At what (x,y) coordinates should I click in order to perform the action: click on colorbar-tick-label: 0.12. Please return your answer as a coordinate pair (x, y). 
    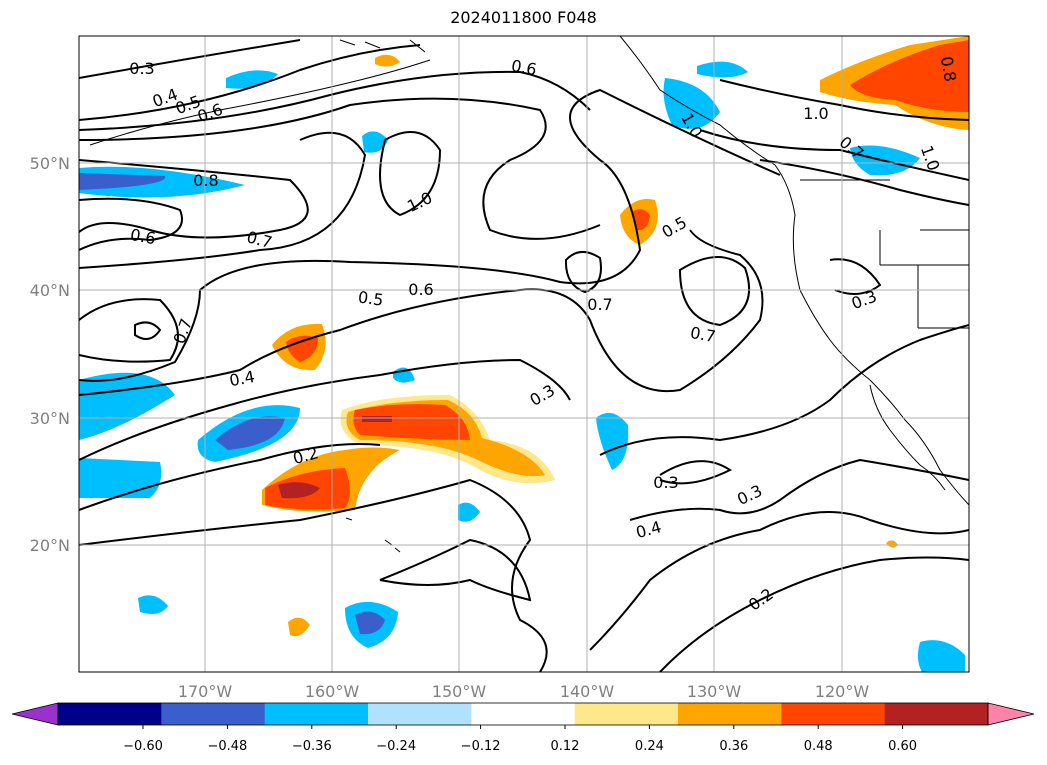
    Looking at the image, I should click on (565, 746).